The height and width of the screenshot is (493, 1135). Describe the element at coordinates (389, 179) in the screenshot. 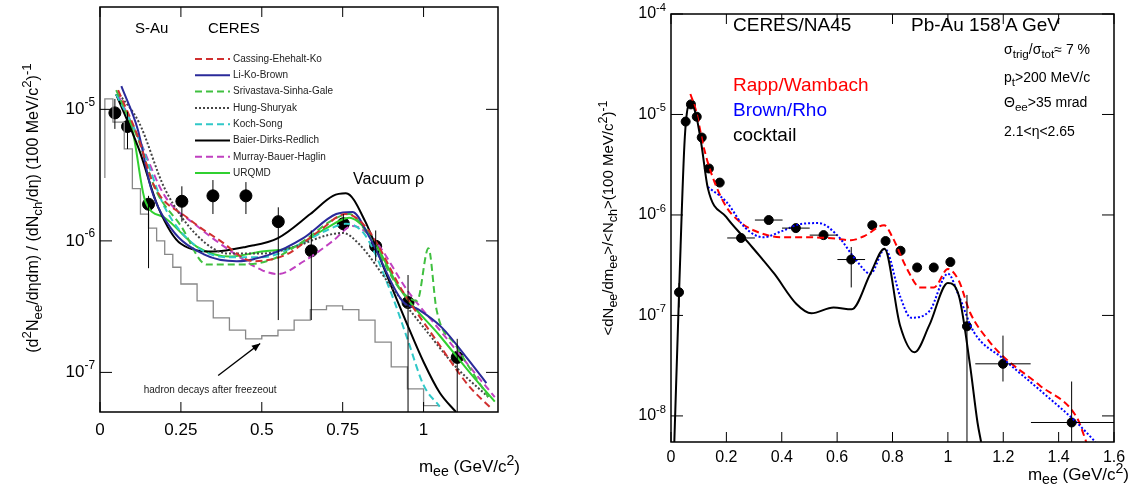

I see `annotation: Vacuum ρ` at that location.